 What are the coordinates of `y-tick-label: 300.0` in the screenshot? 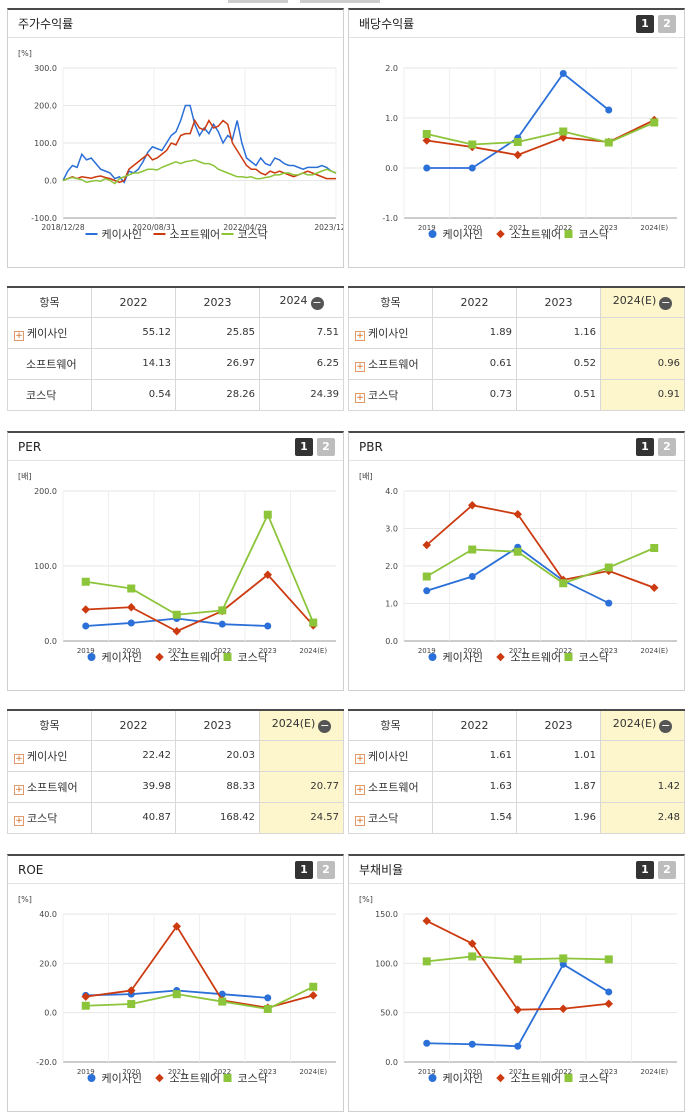 It's located at (45, 68).